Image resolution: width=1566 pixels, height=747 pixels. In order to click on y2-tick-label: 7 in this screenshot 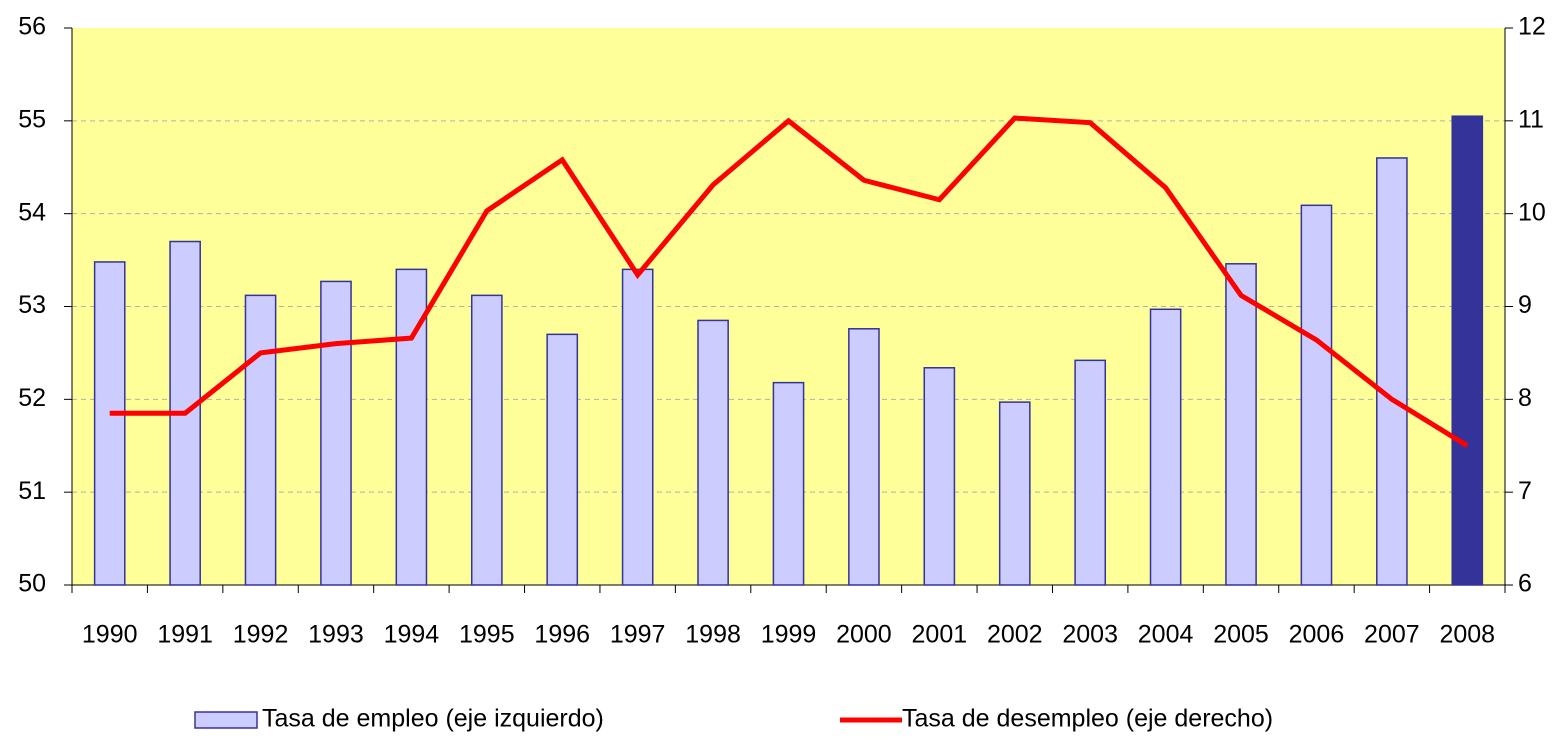, I will do `click(1525, 491)`.